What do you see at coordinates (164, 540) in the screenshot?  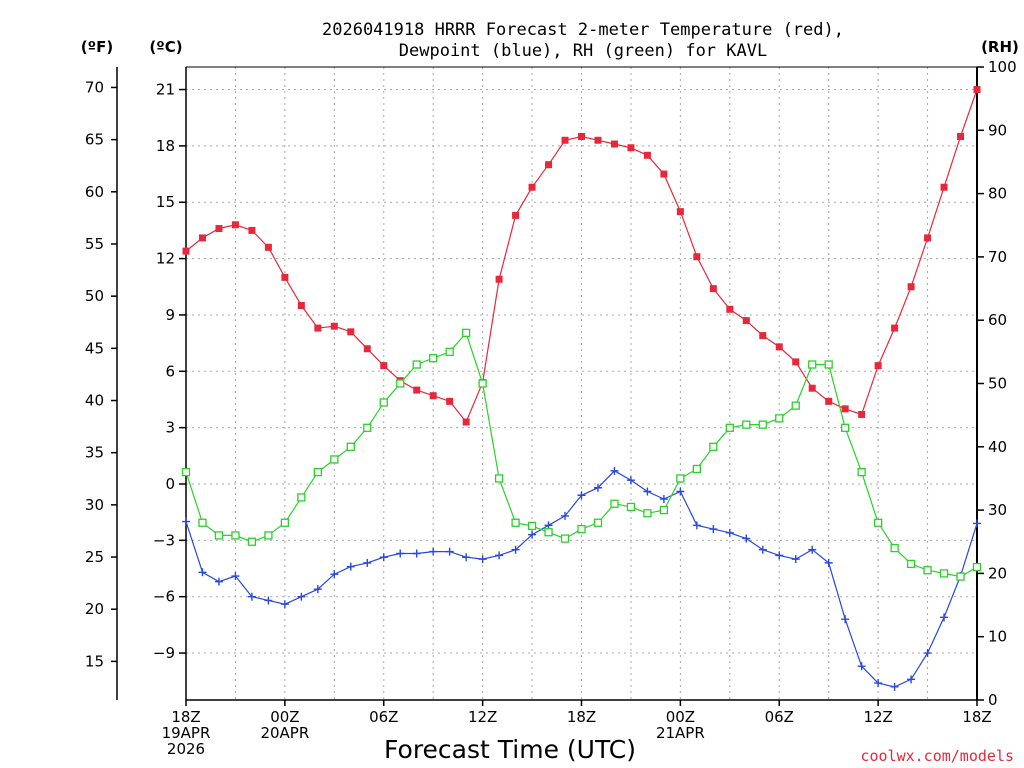 I see `celsius-tick-label: −3` at bounding box center [164, 540].